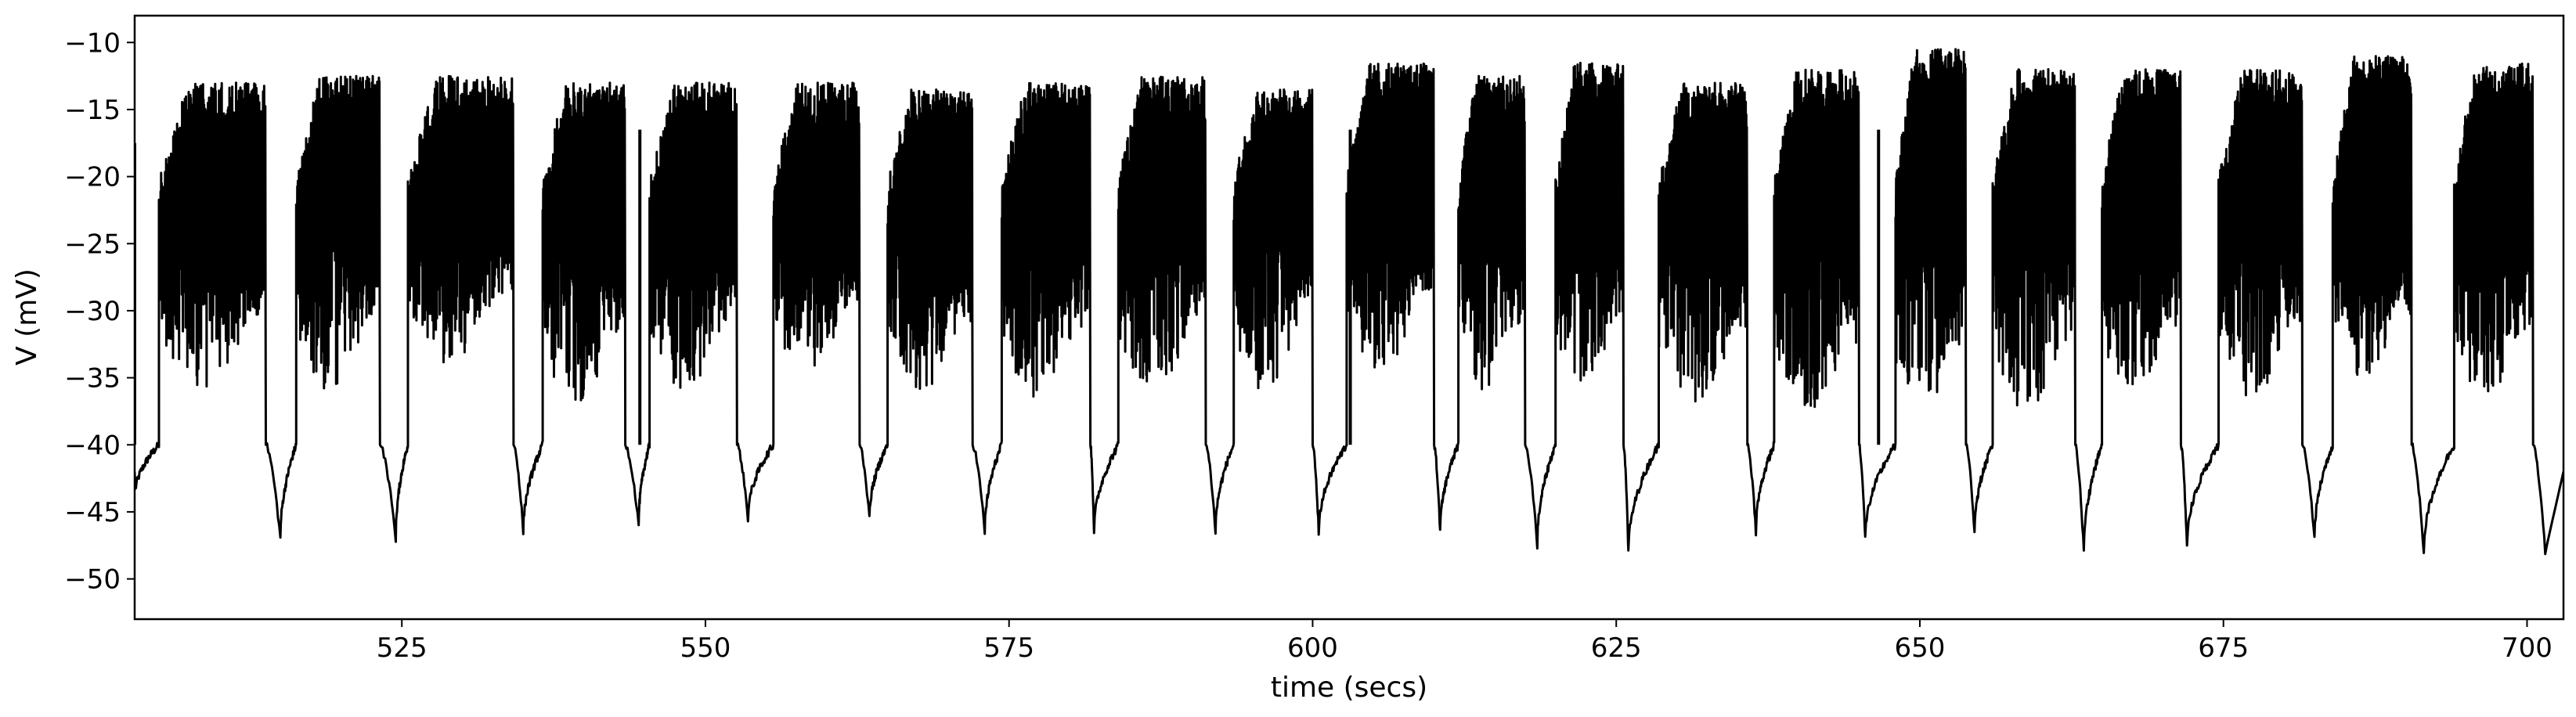  What do you see at coordinates (2527, 648) in the screenshot?
I see `x-tick-label: 700` at bounding box center [2527, 648].